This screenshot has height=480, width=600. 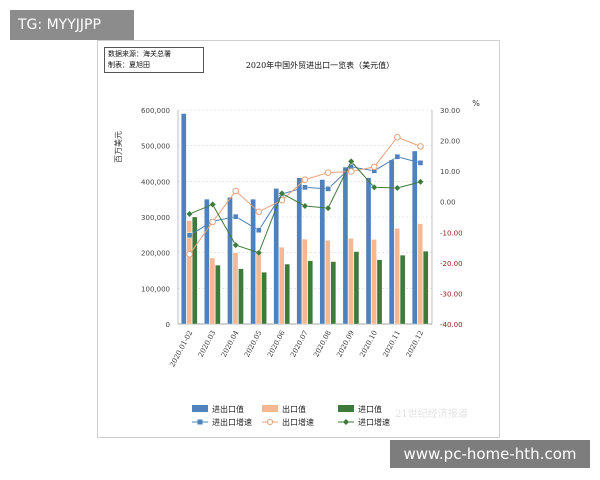 I want to click on y-right-tick-label: -10.00, so click(x=451, y=233).